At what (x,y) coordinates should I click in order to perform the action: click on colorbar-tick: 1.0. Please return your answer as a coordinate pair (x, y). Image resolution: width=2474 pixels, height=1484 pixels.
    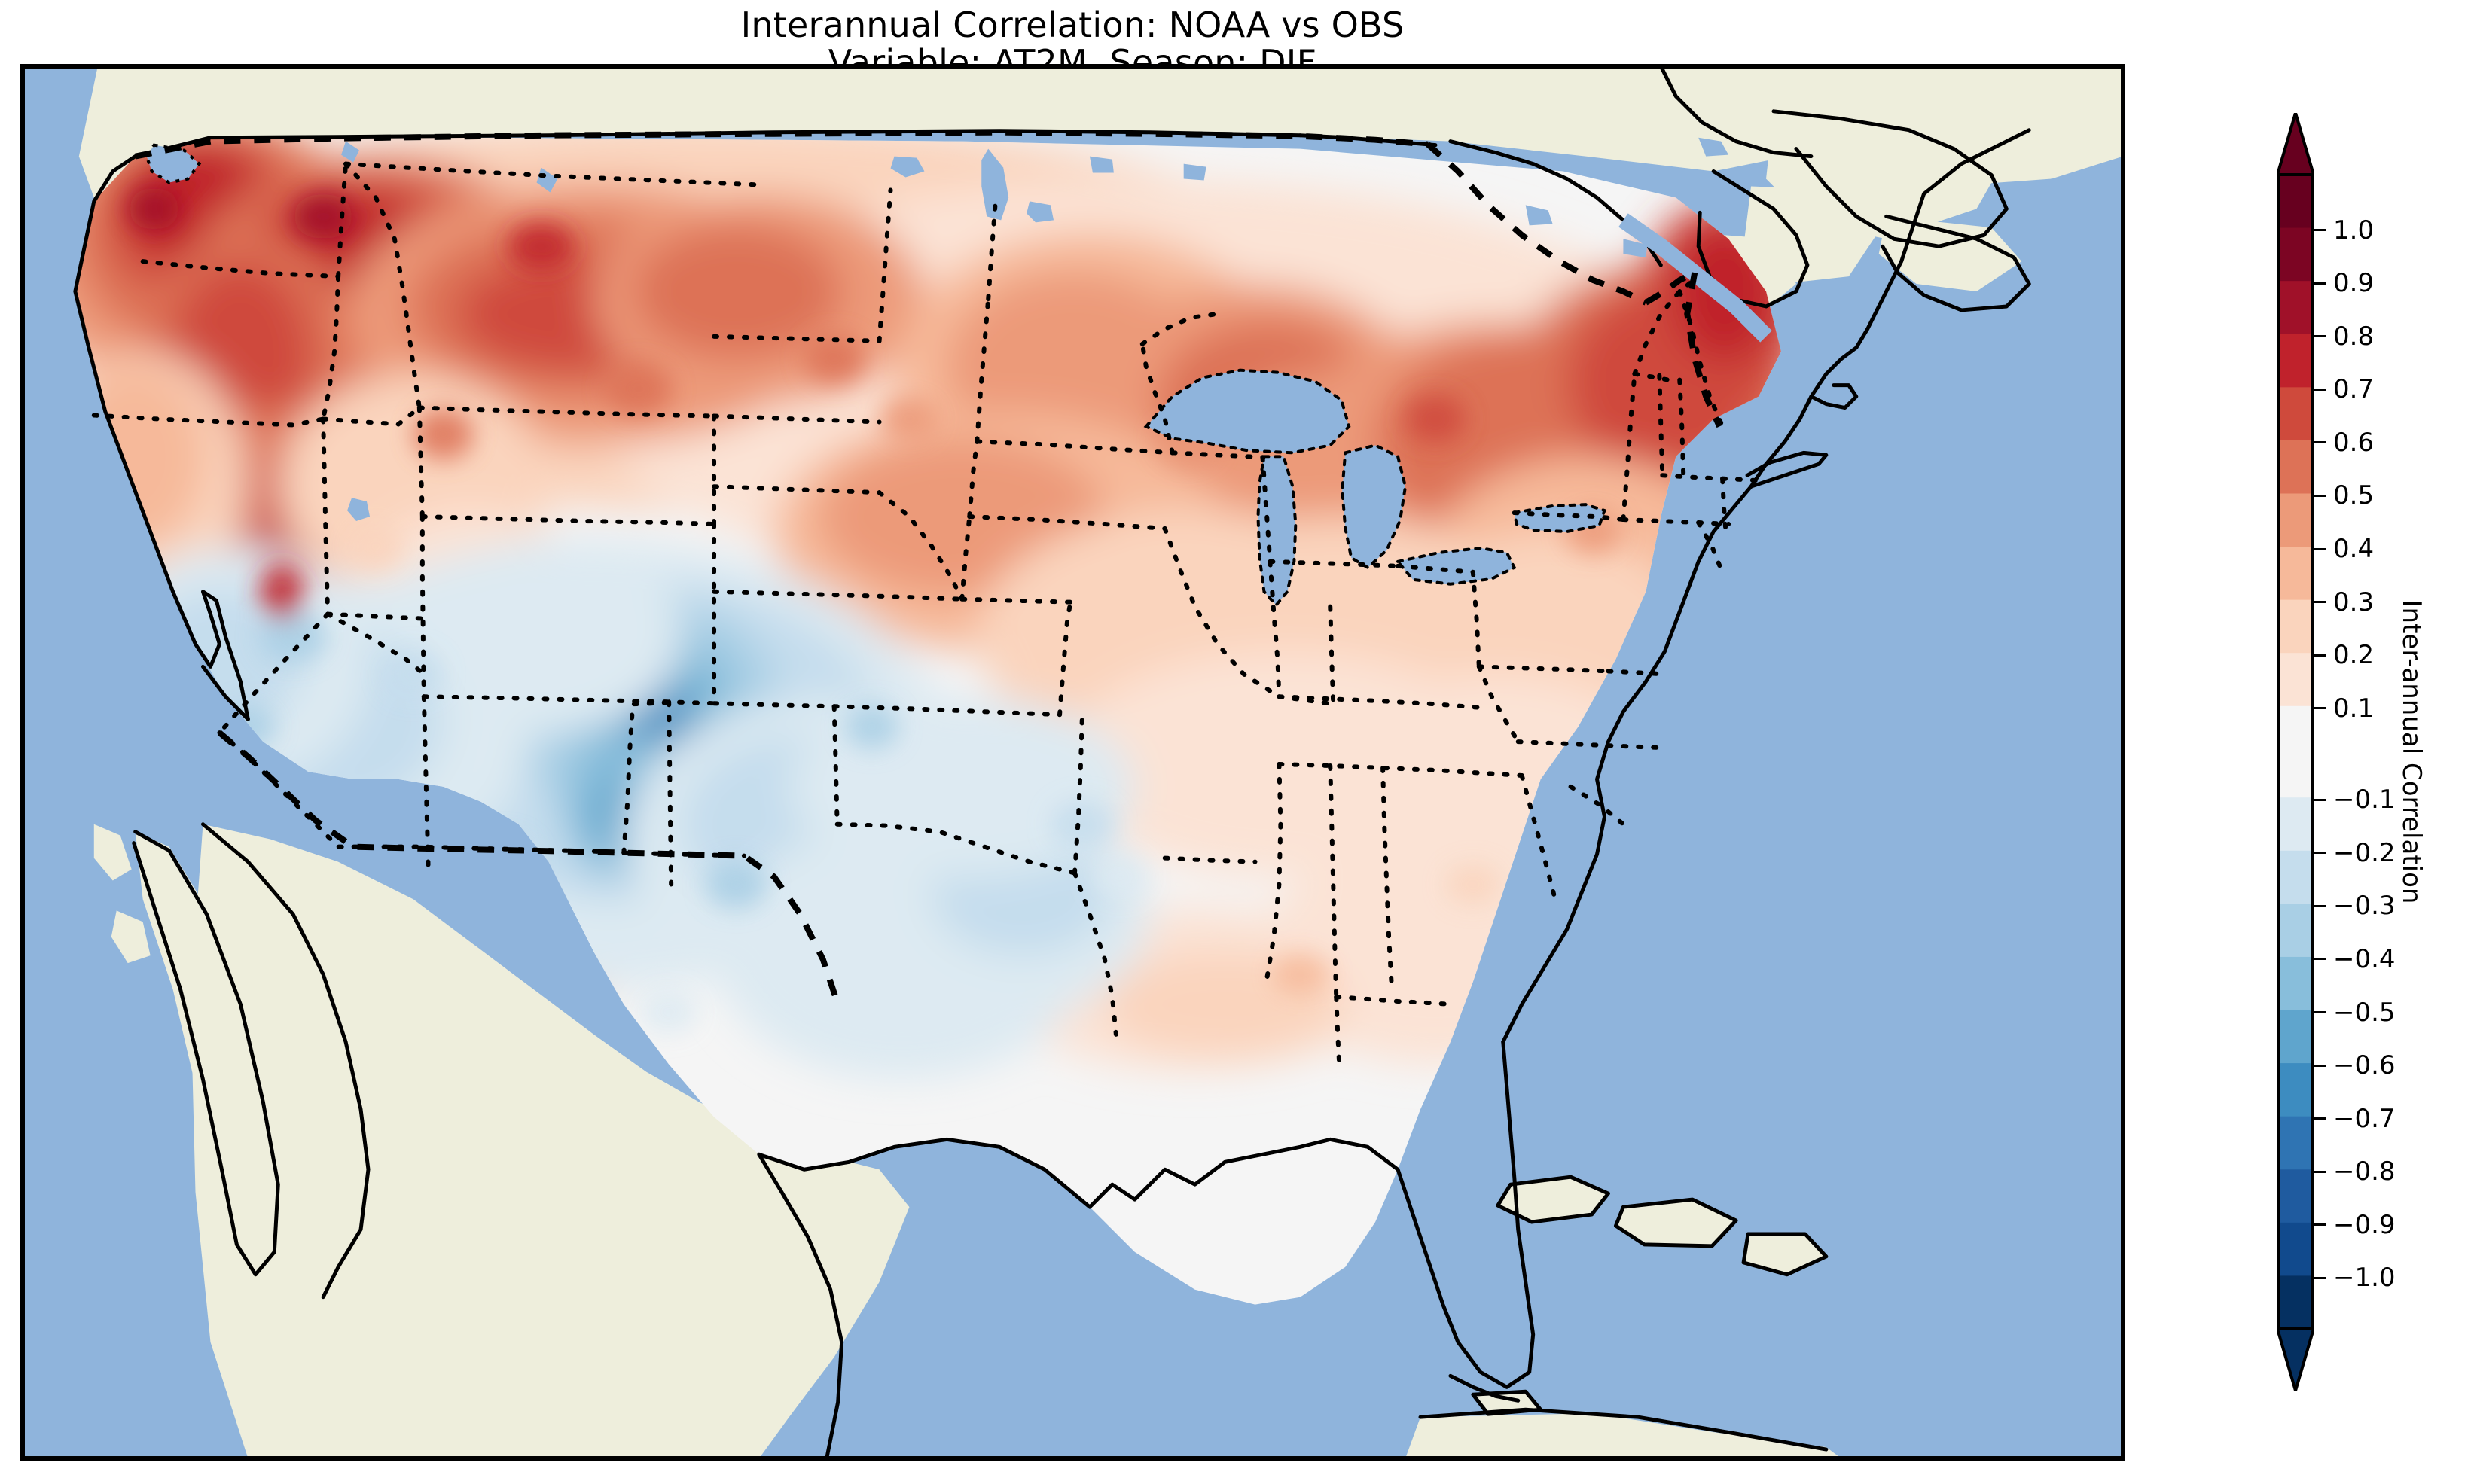
    Looking at the image, I should click on (2344, 230).